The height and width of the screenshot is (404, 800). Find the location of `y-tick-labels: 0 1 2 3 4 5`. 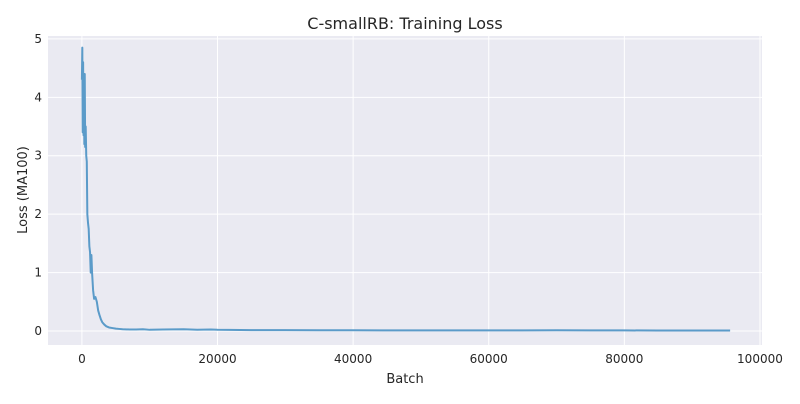

y-tick-labels: 0 1 2 3 4 5 is located at coordinates (38, 185).